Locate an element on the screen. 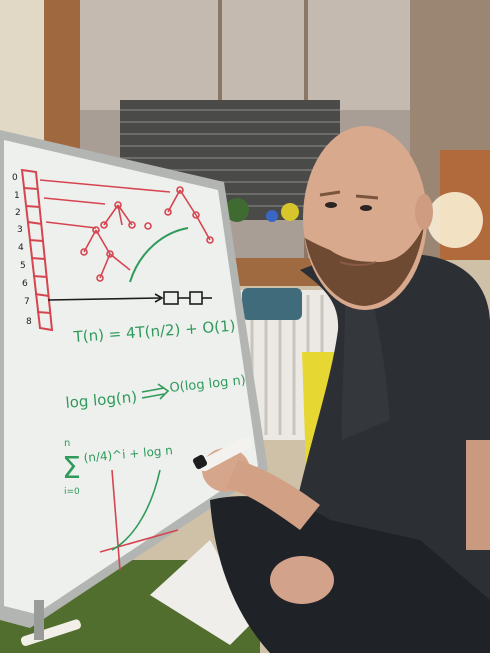 The width and height of the screenshot is (490, 653). person-beard is located at coordinates (364, 266).